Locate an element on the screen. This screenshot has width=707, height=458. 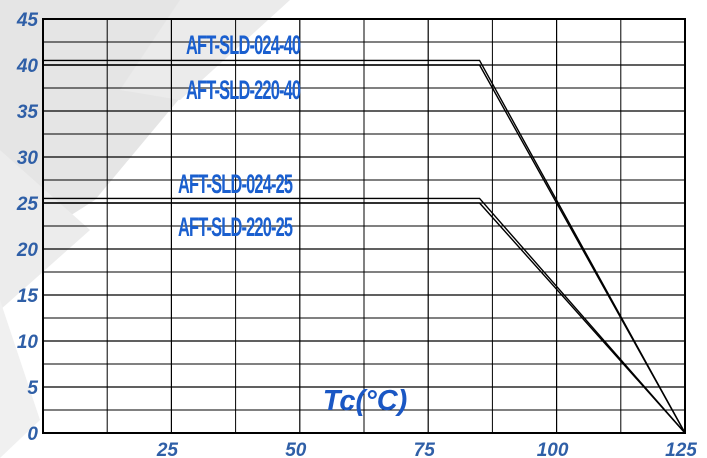
y-tick-label-7: 35 is located at coordinates (28, 112).